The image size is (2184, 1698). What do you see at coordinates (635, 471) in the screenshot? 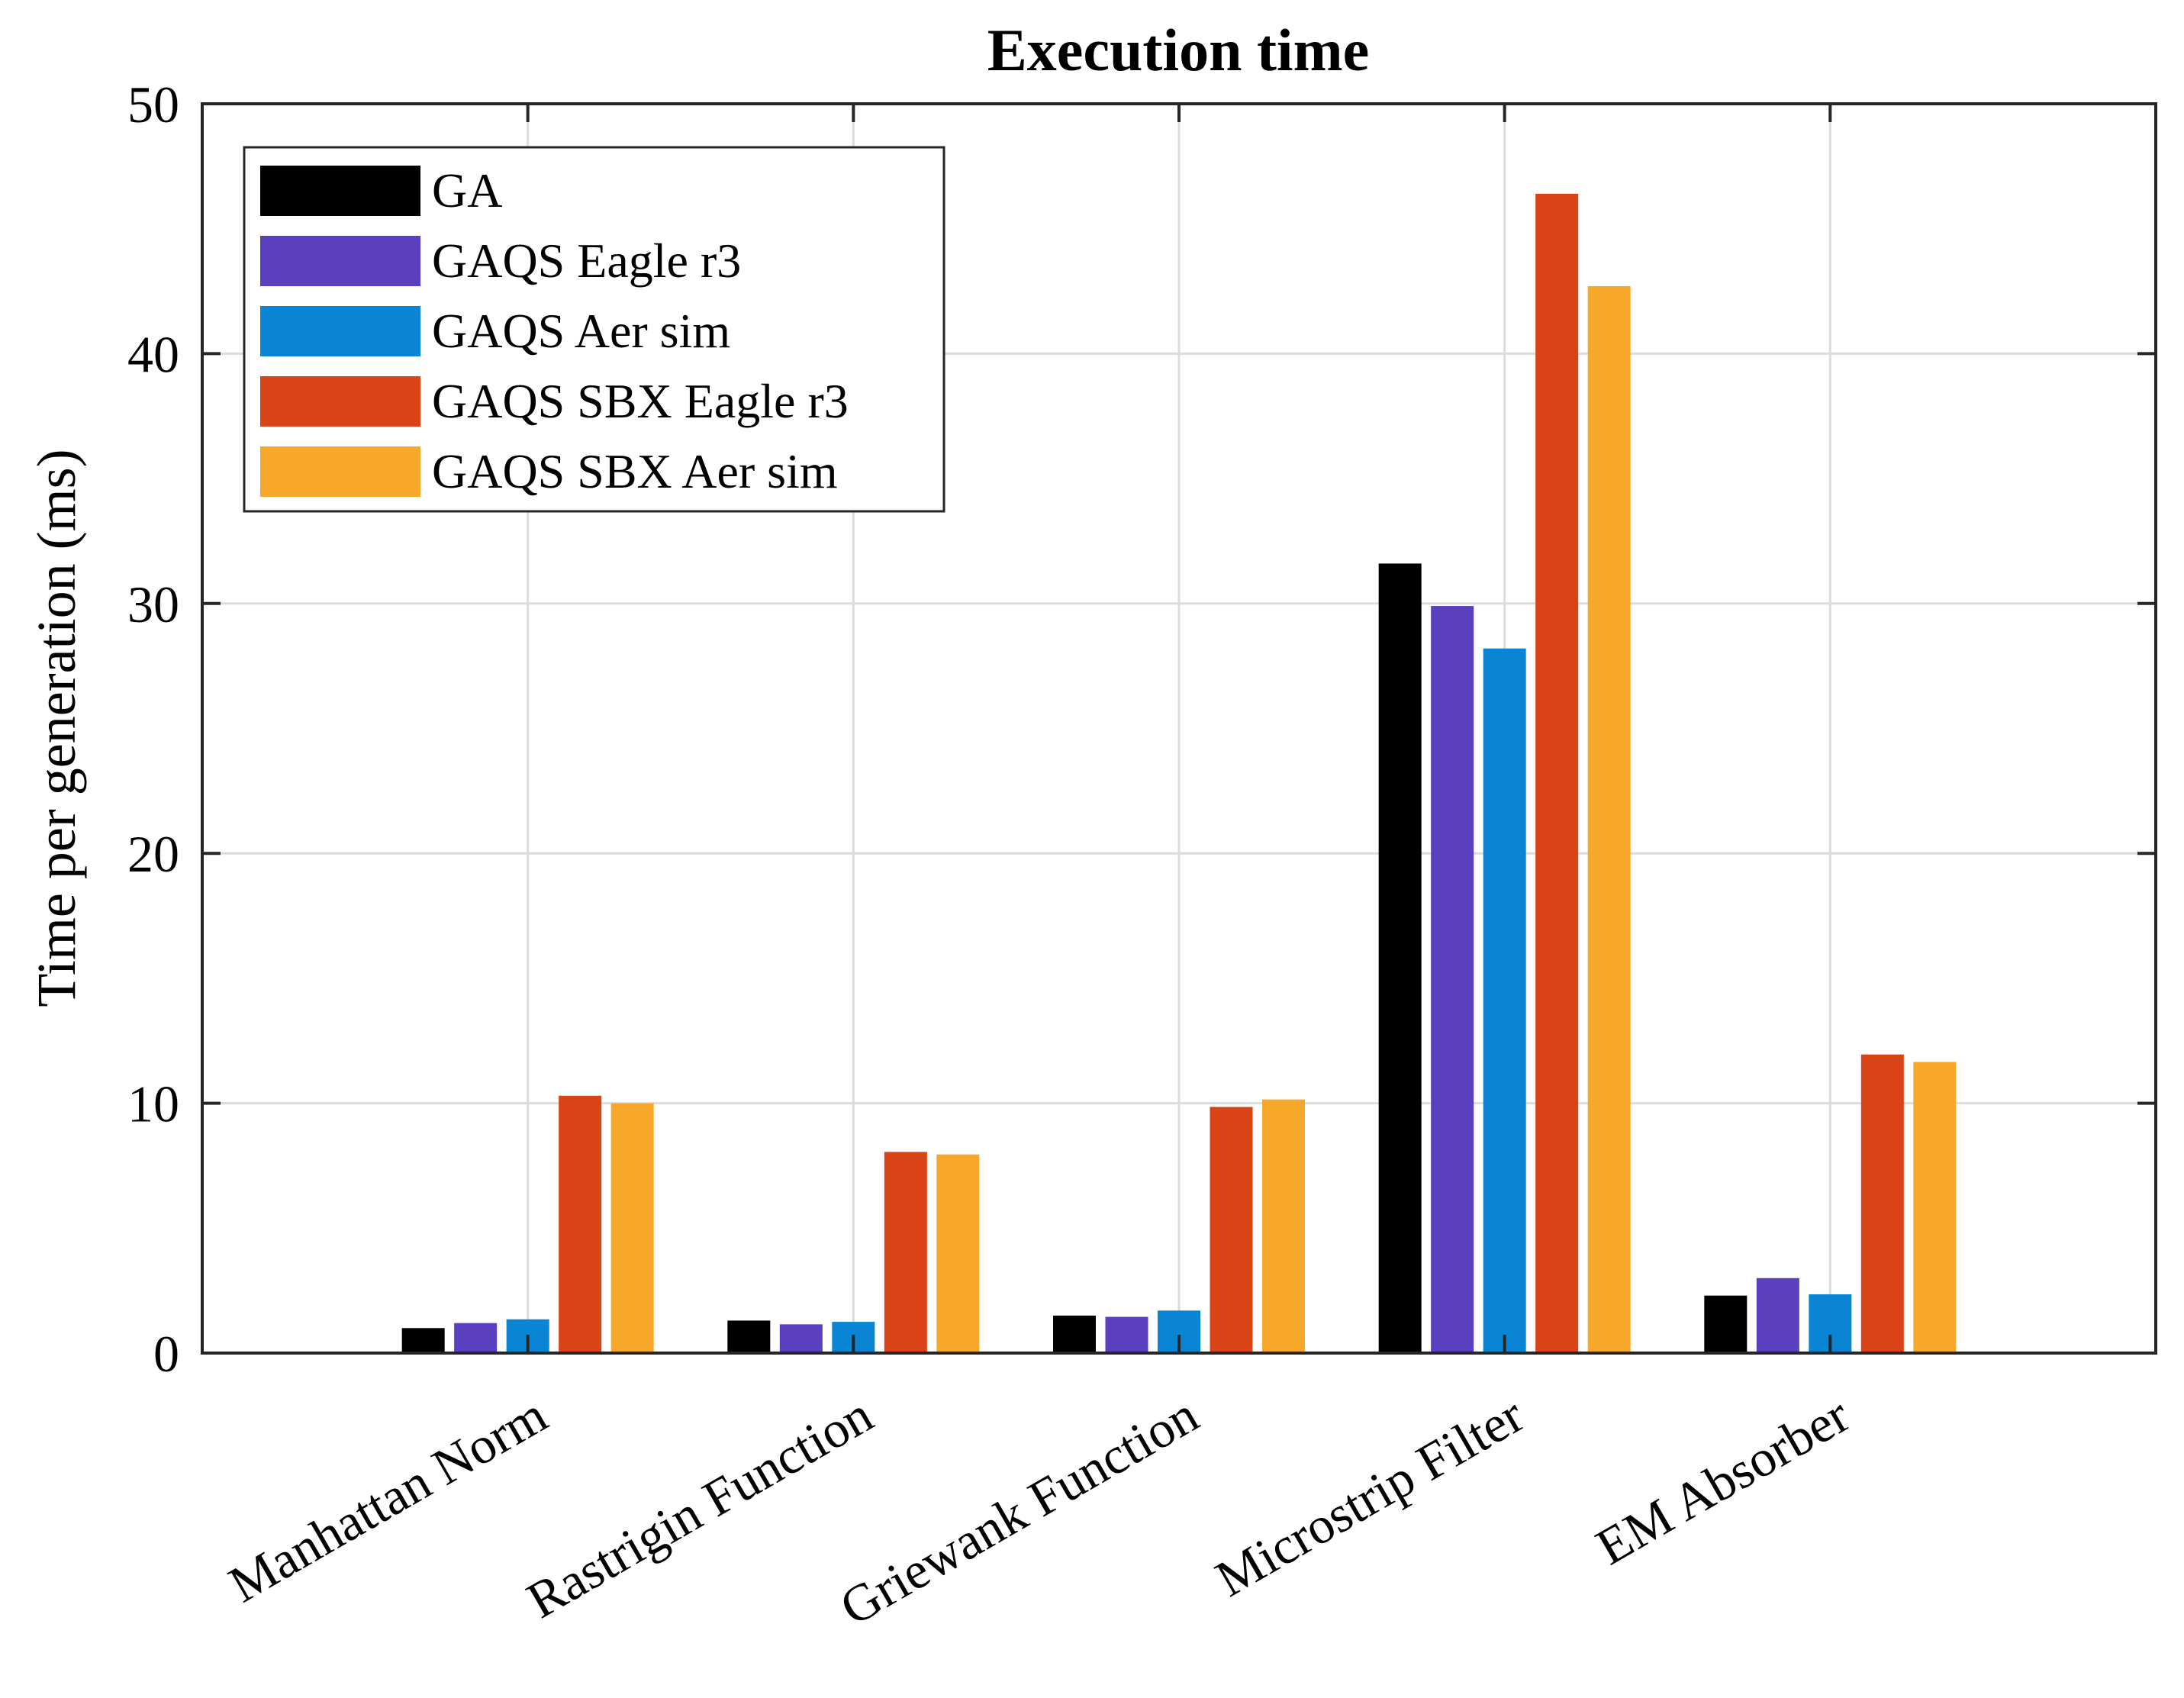
I see `legend-entry: GAQS SBX Aer sim` at bounding box center [635, 471].